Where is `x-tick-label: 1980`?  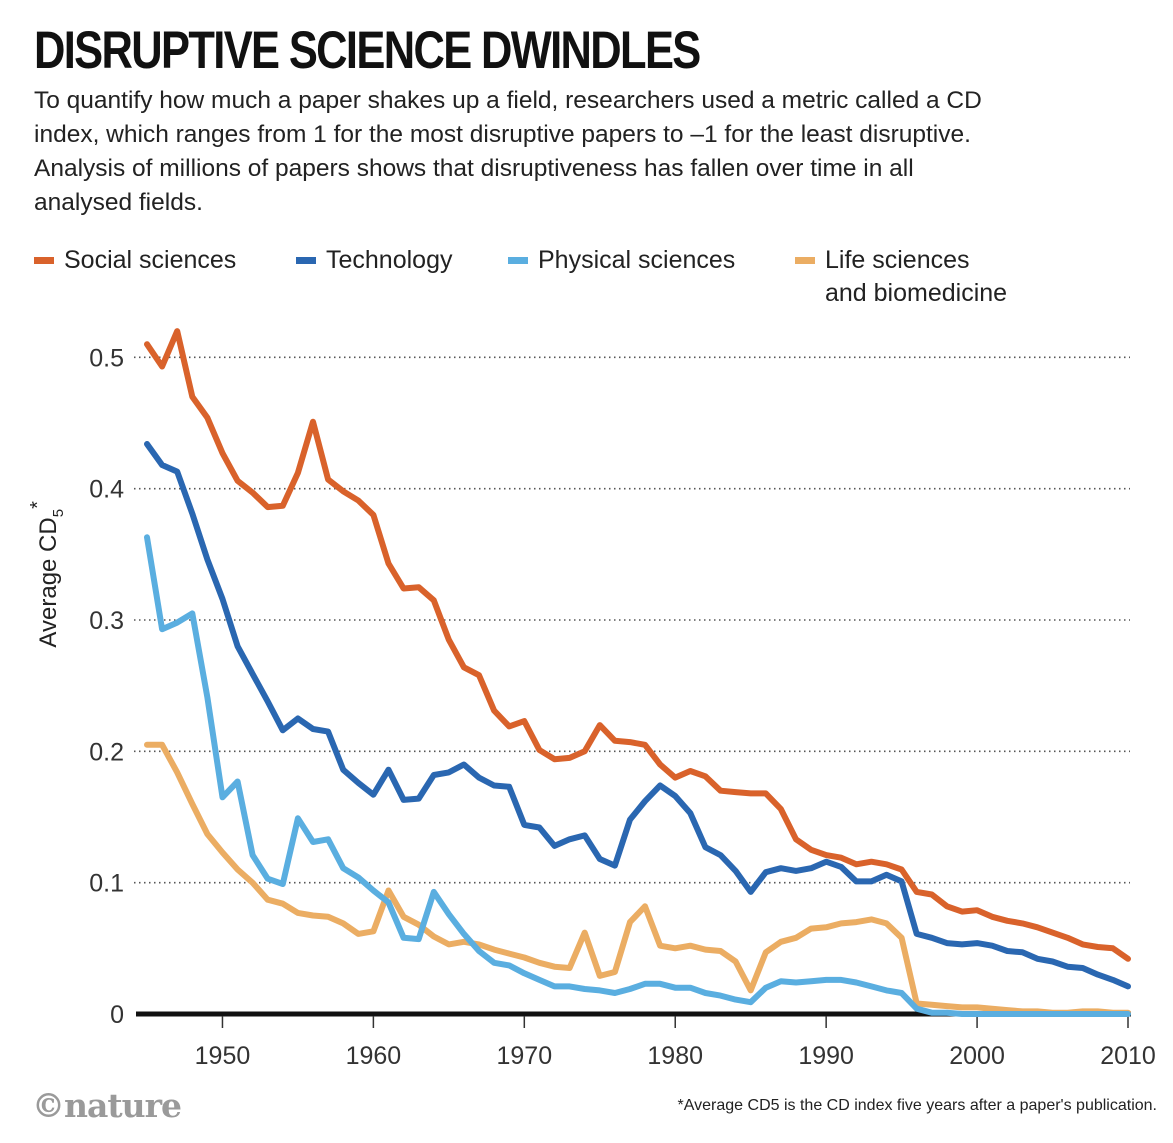
x-tick-label: 1980 is located at coordinates (675, 1056).